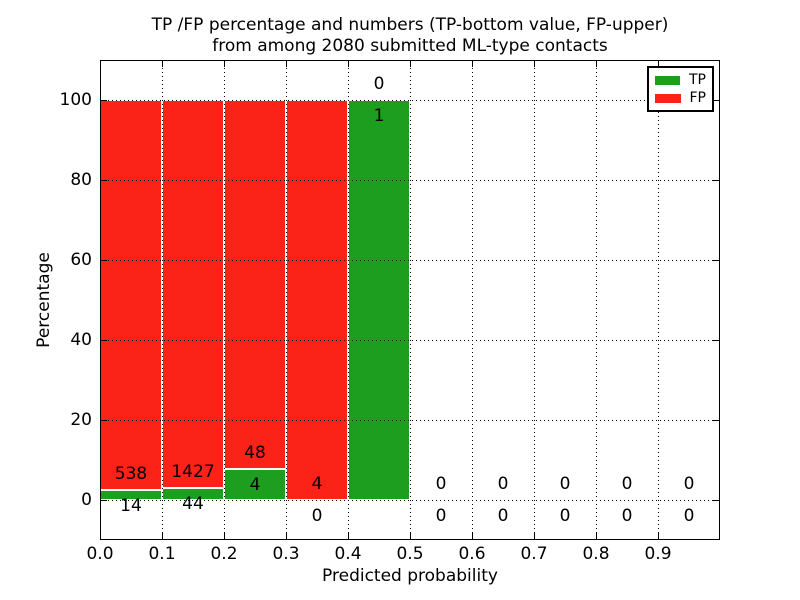  Describe the element at coordinates (697, 80) in the screenshot. I see `legend-label-tp: TP` at that location.